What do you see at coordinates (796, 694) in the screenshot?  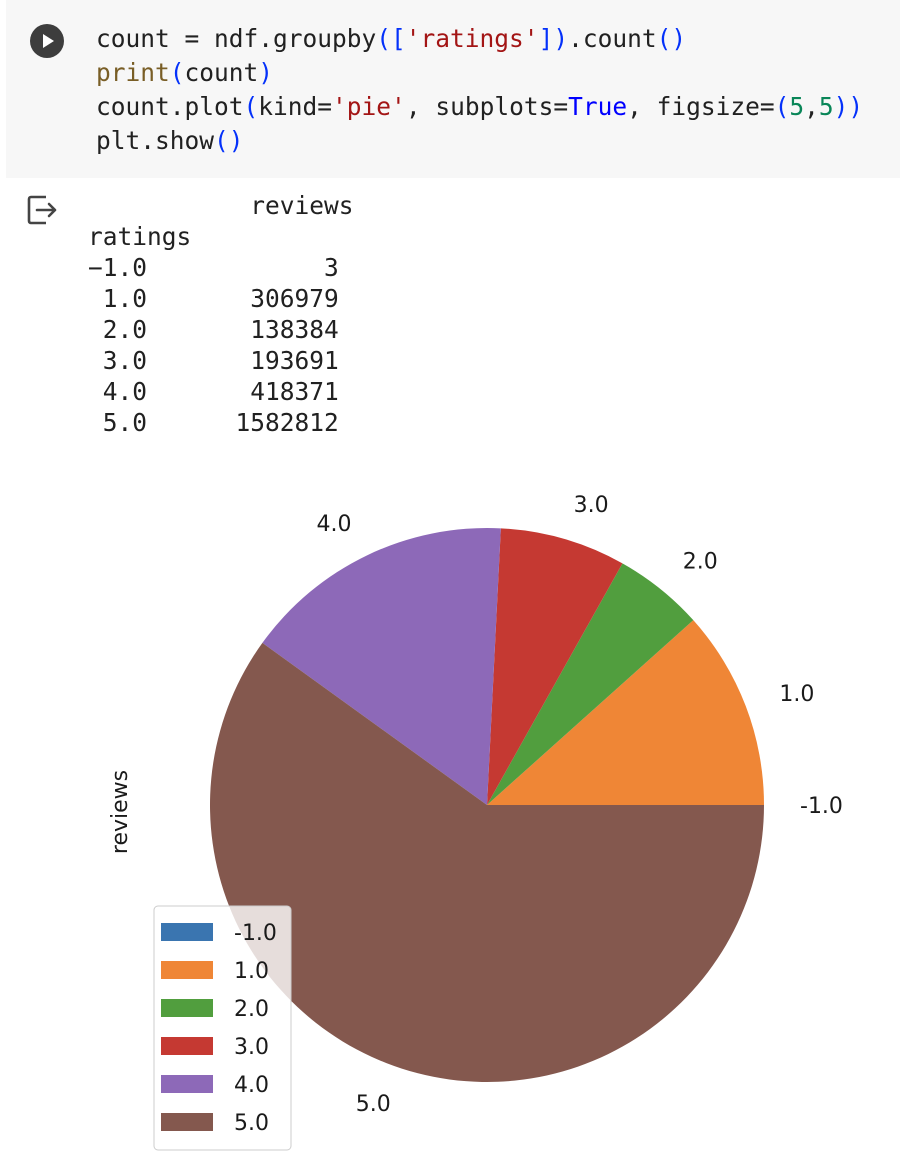 I see `slice-label: 1.0` at bounding box center [796, 694].